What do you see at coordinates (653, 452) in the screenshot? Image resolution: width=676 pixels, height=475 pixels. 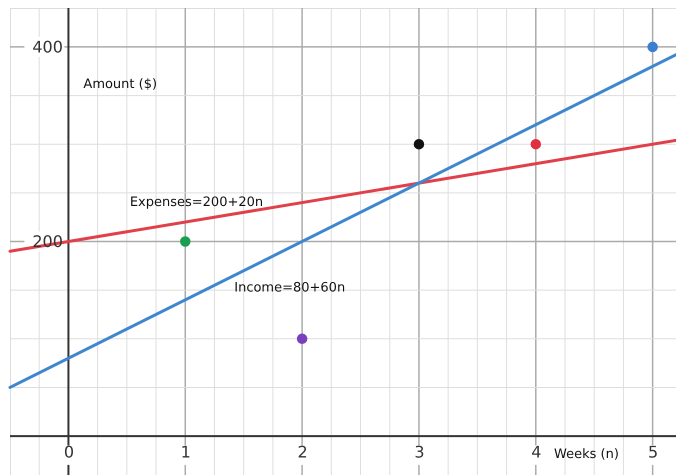 I see `x-tick-label: 5` at bounding box center [653, 452].